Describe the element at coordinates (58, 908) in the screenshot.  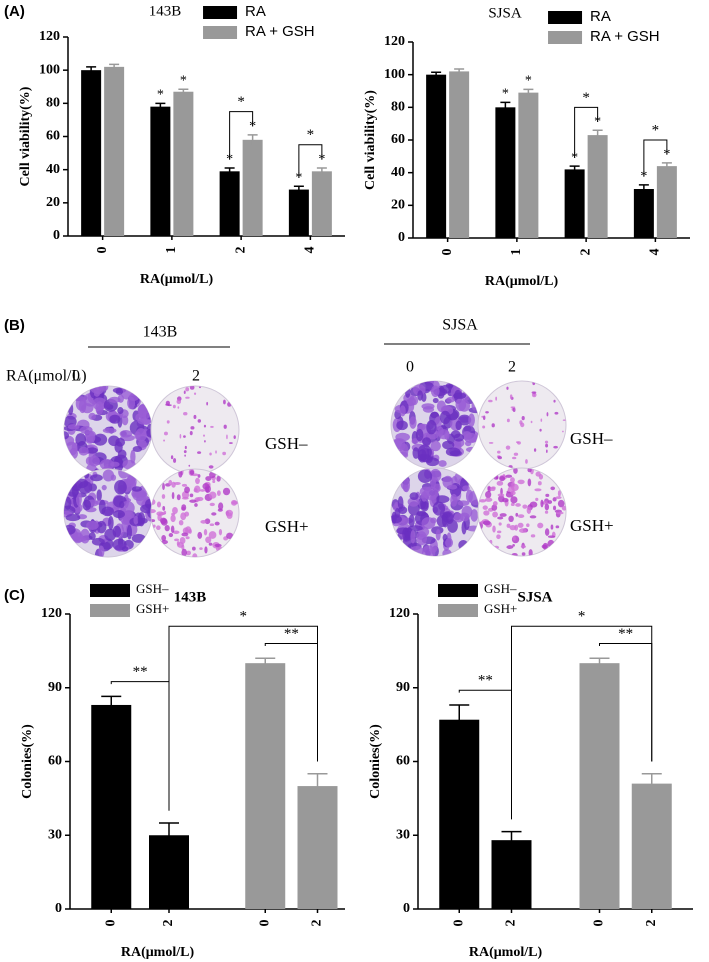
I see `y-tick-label: 0` at that location.